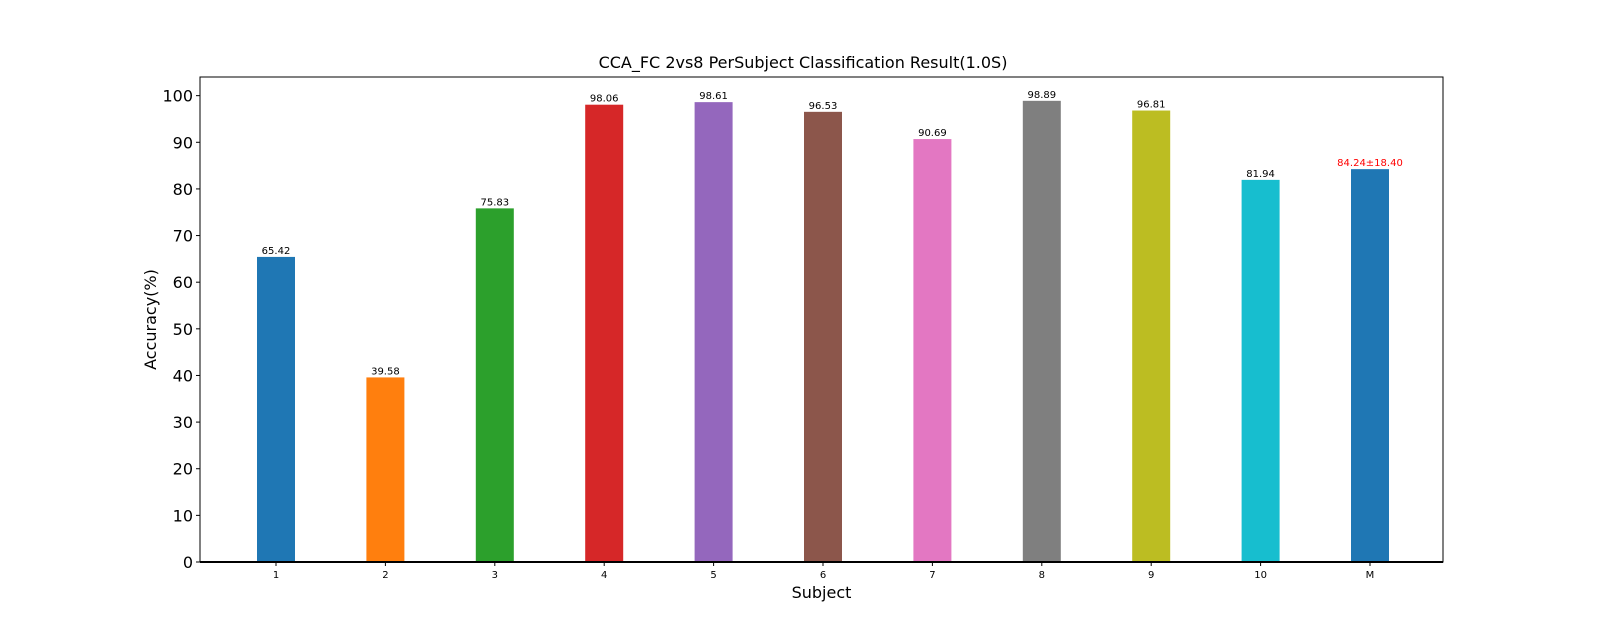  I want to click on y-tick-label: 90, so click(183, 142).